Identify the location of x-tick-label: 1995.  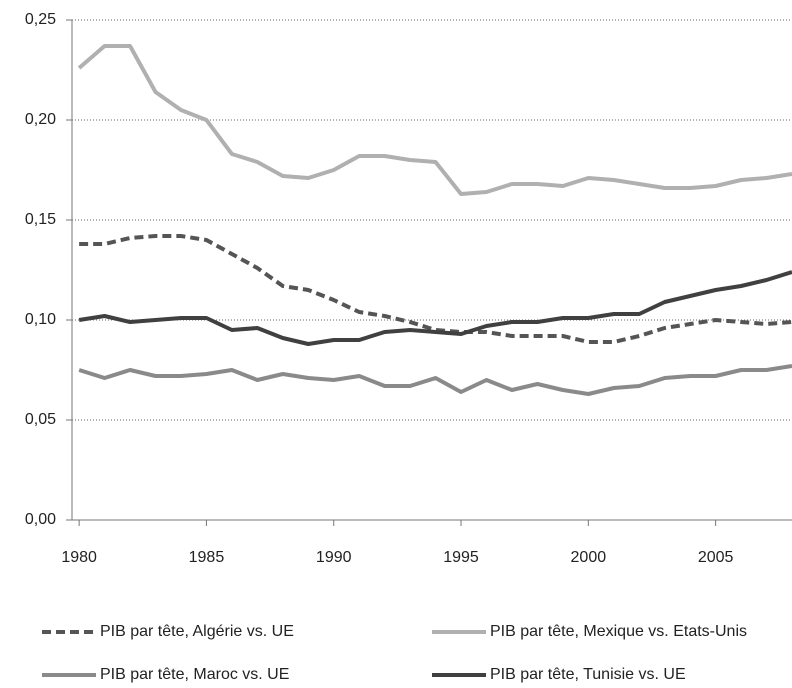
(461, 557).